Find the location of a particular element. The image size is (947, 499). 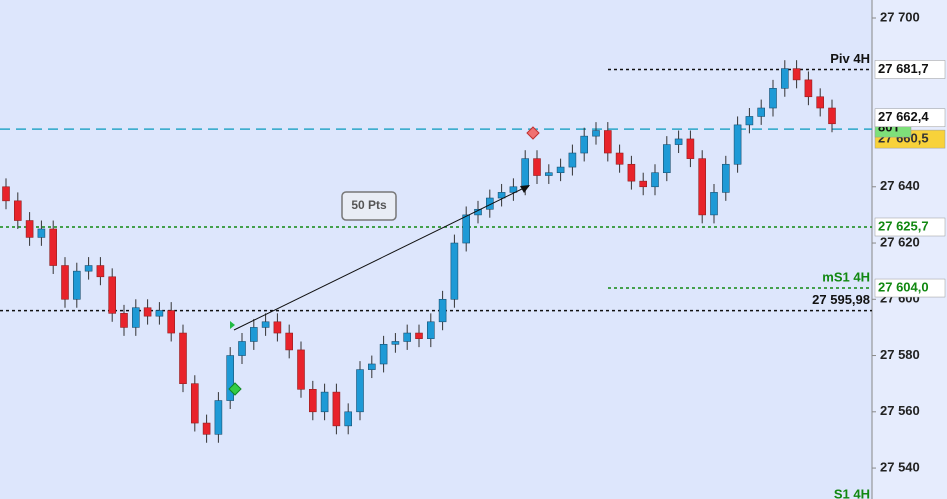

level-label: 27 595,98 is located at coordinates (841, 299).